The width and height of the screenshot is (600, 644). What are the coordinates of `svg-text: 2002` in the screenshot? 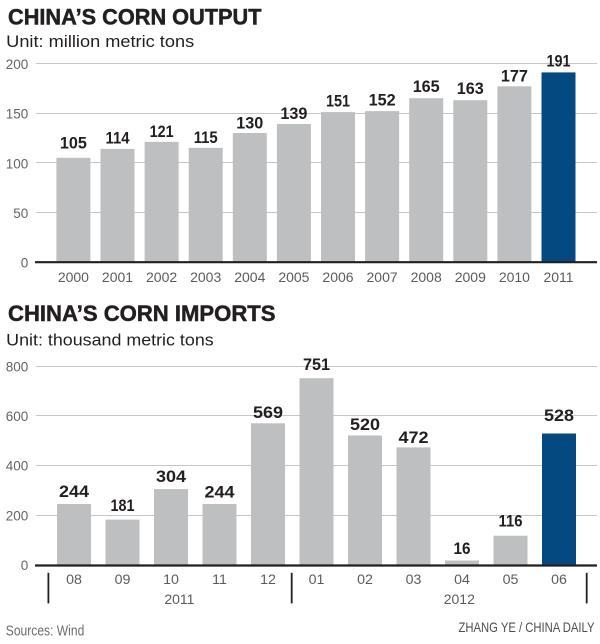 It's located at (161, 277).